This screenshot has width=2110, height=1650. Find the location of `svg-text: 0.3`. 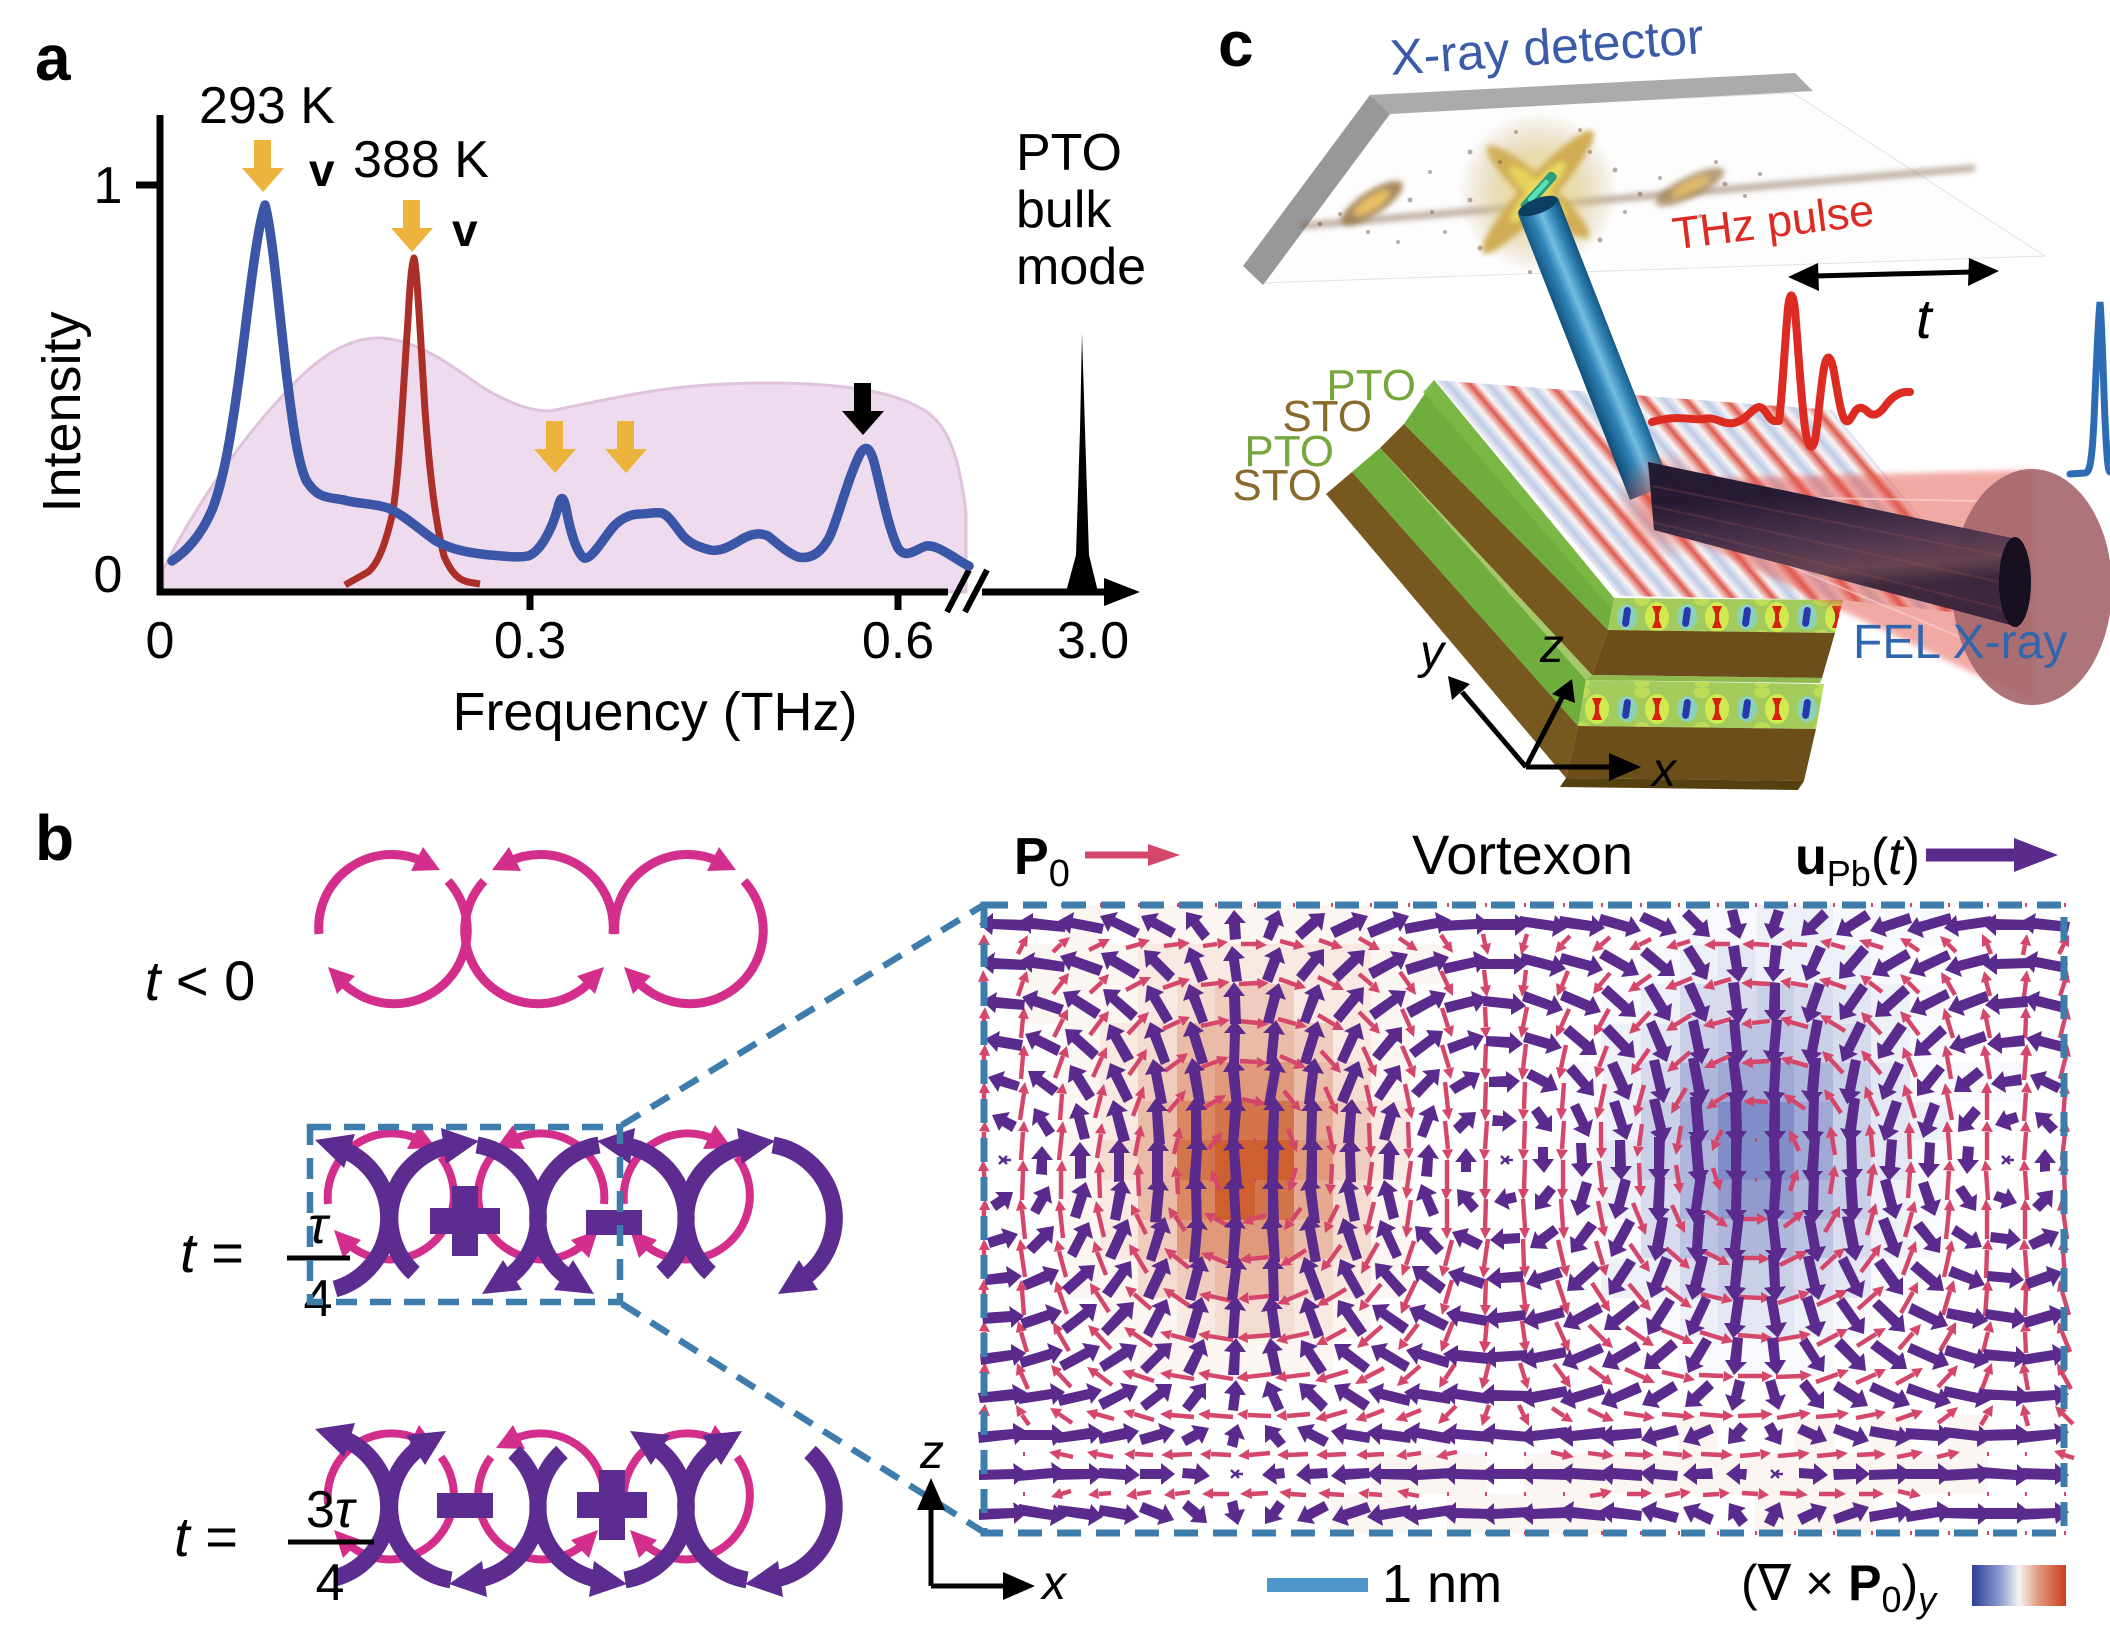

svg-text: 0.3 is located at coordinates (530, 641).